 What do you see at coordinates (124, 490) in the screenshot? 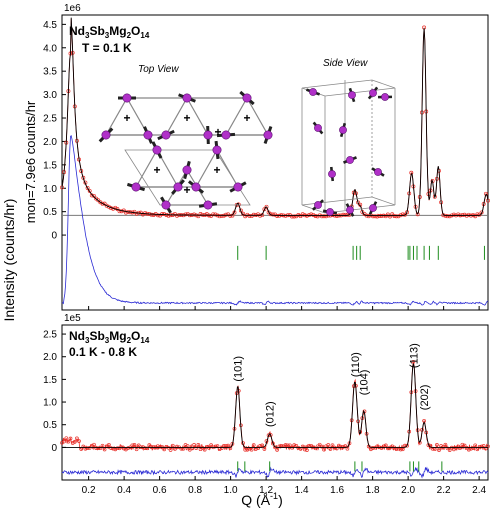
I see `x-tick-label: 0.4` at bounding box center [124, 490].